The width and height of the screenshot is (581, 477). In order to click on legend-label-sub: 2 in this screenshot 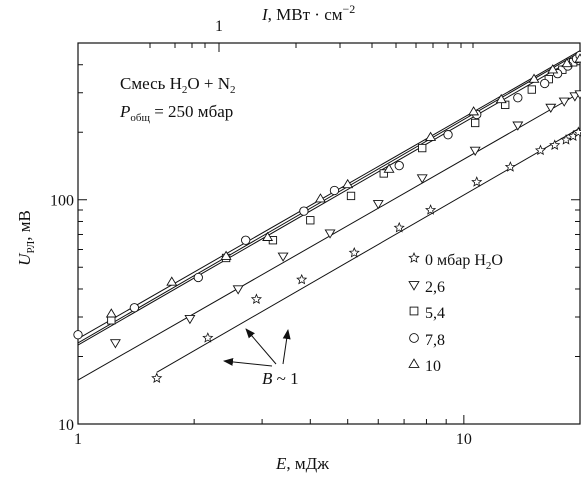, I will do `click(489, 266)`.